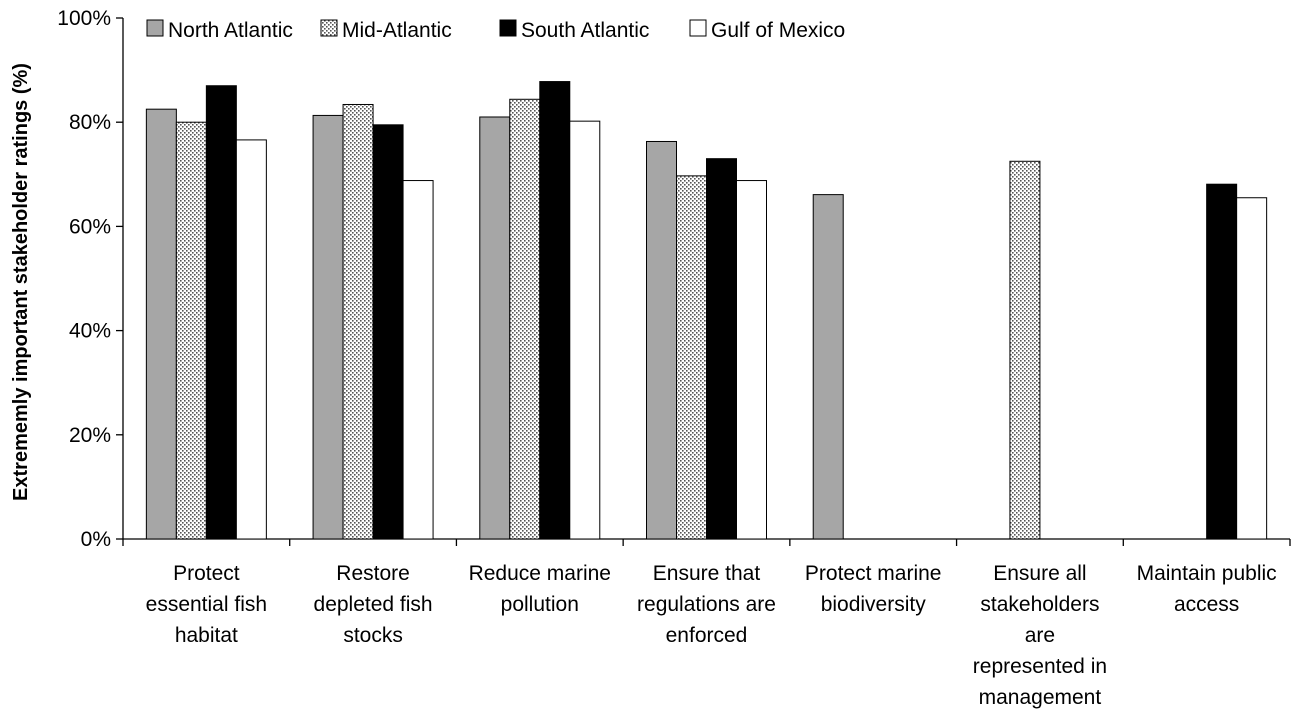 Image resolution: width=1298 pixels, height=713 pixels. Describe the element at coordinates (90, 122) in the screenshot. I see `y-tick-label: 80%` at that location.